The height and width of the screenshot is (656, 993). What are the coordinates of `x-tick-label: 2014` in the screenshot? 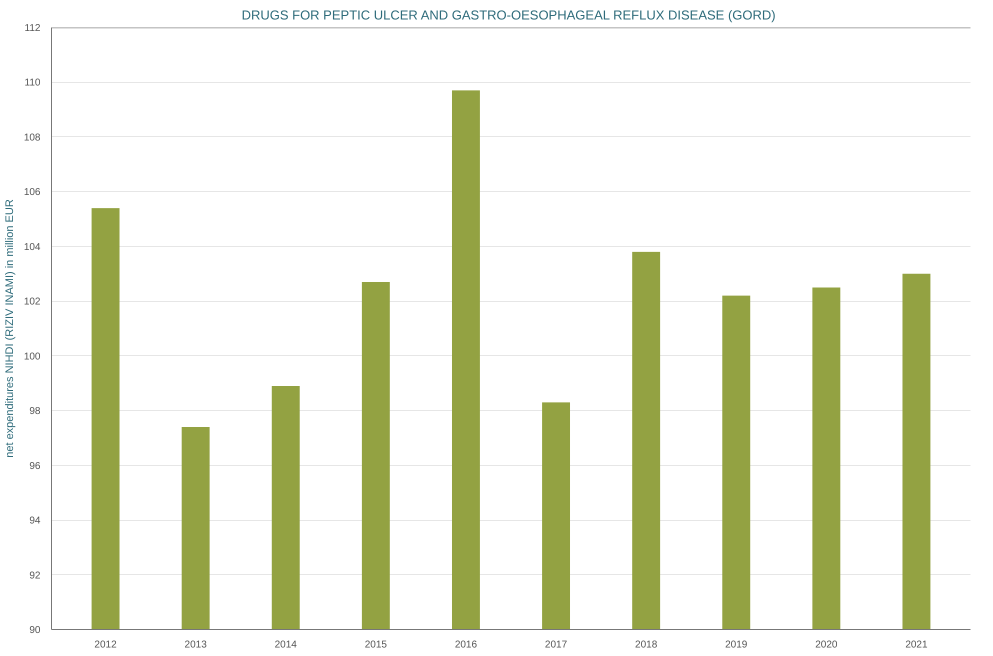 It's located at (286, 645).